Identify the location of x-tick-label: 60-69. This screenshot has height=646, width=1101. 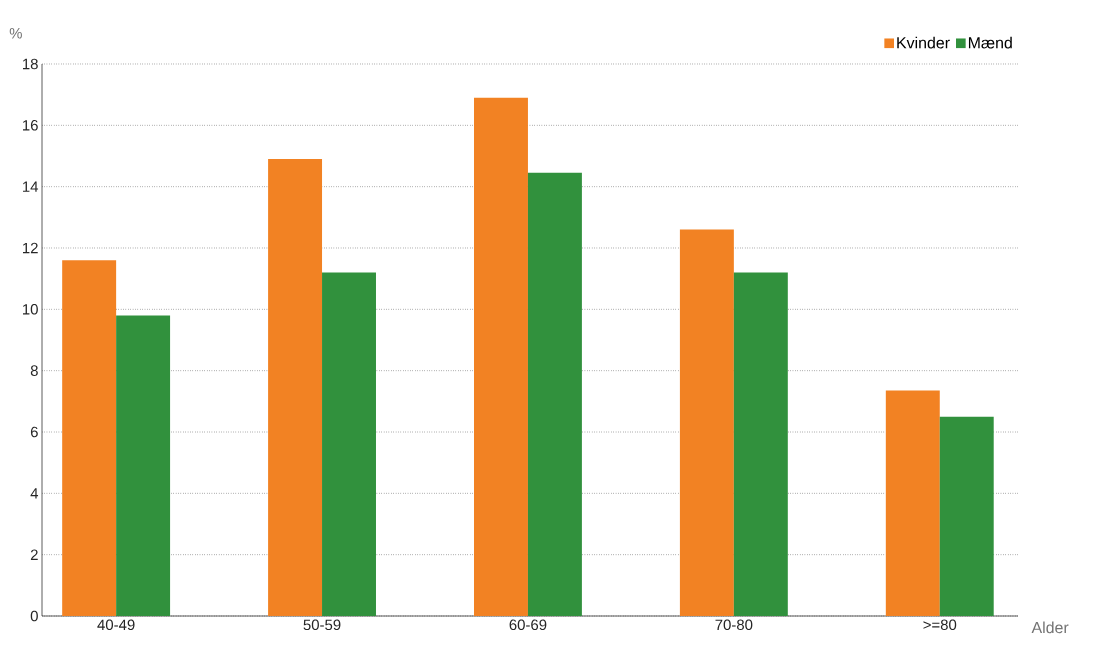
(528, 625).